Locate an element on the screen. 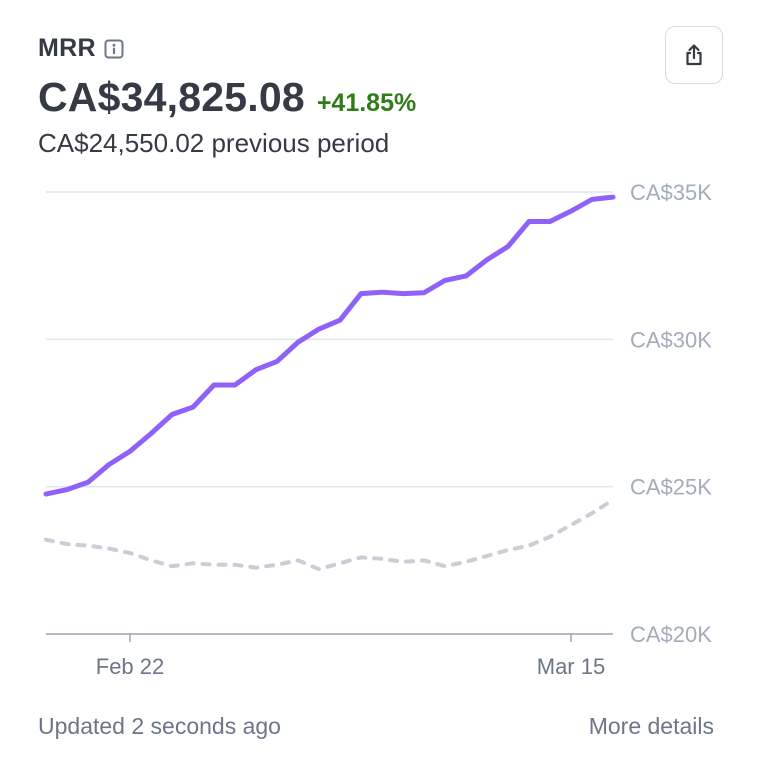  y-tick-label: CA$35K is located at coordinates (671, 192).